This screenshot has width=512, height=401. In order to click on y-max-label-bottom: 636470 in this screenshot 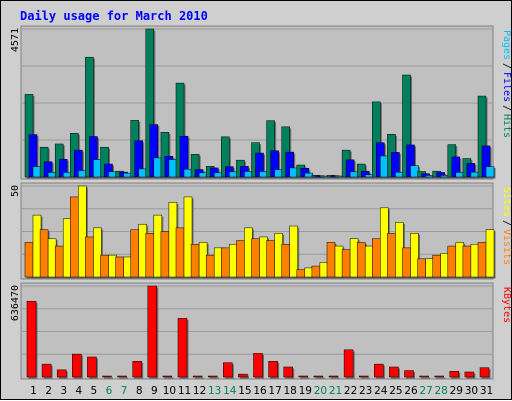, I will do `click(15, 303)`.